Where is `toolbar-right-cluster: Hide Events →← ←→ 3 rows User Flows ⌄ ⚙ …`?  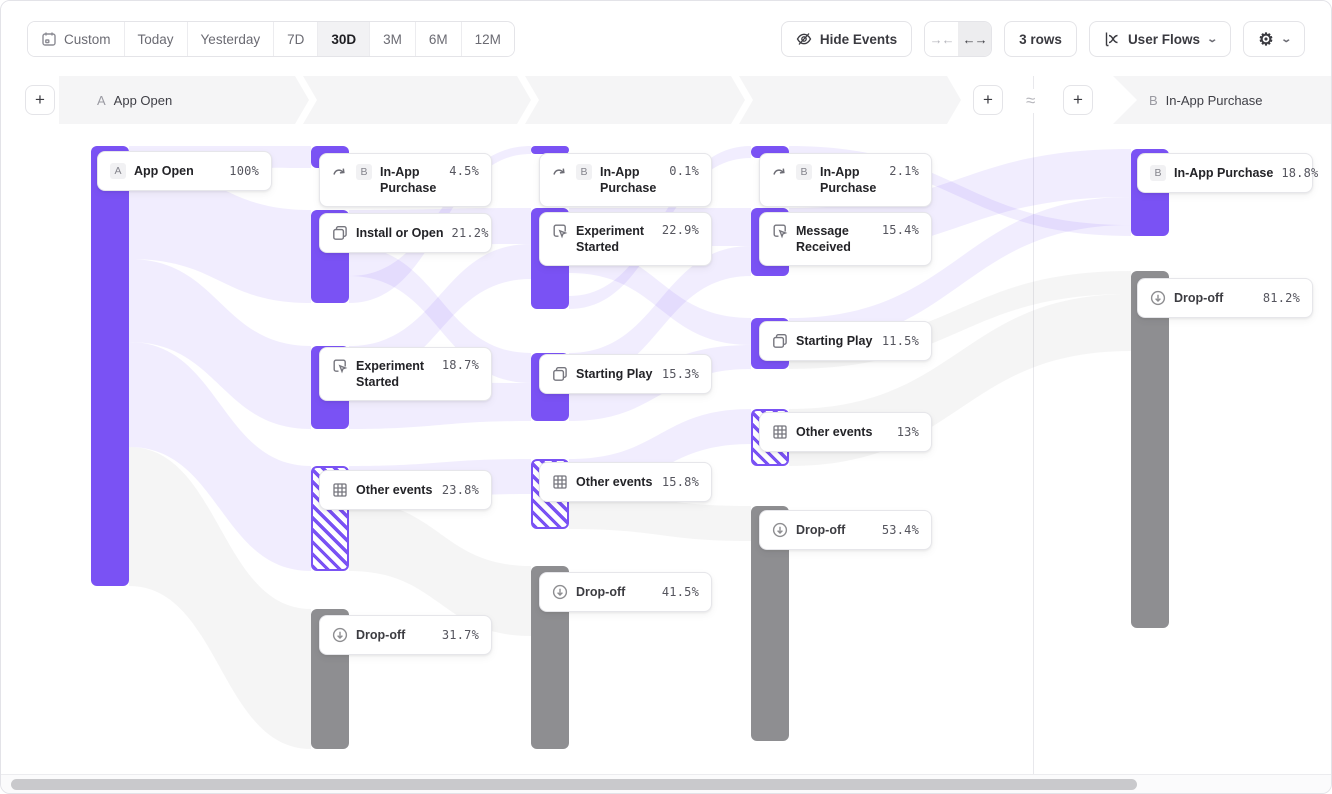 toolbar-right-cluster: Hide Events →← ←→ 3 rows User Flows ⌄ ⚙ … is located at coordinates (1042, 39).